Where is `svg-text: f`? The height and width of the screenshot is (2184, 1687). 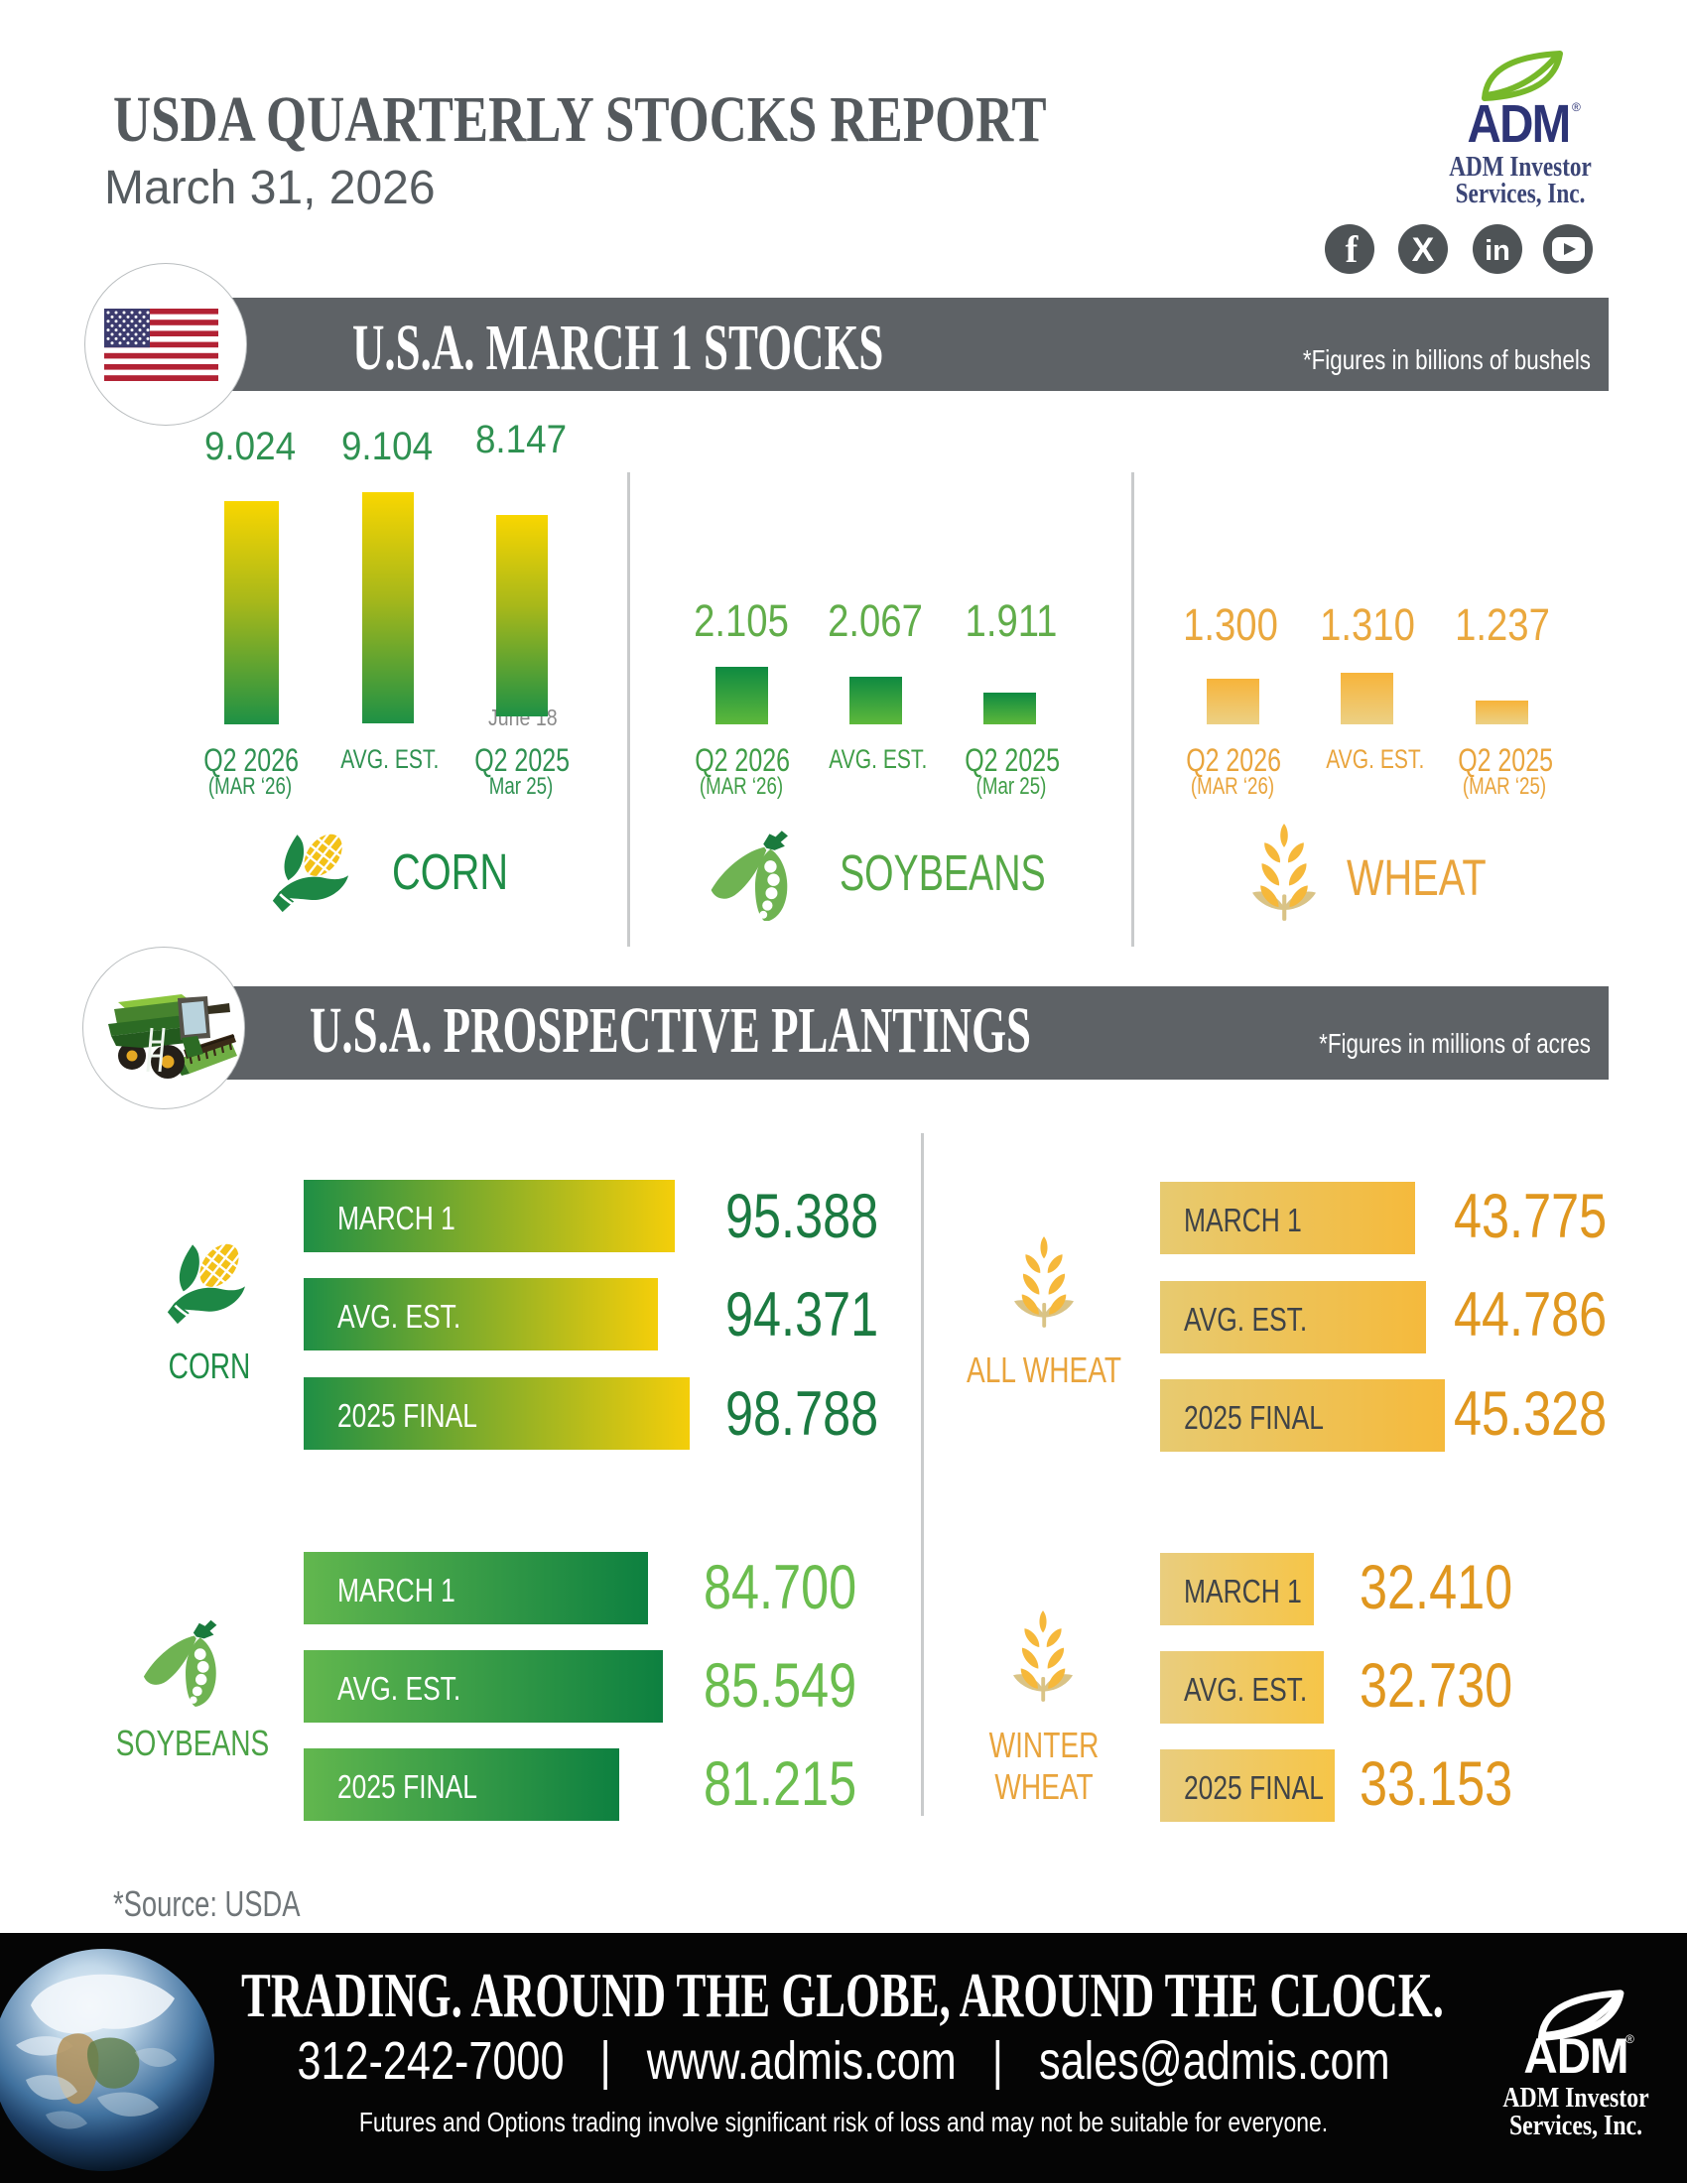 svg-text: f is located at coordinates (1353, 250).